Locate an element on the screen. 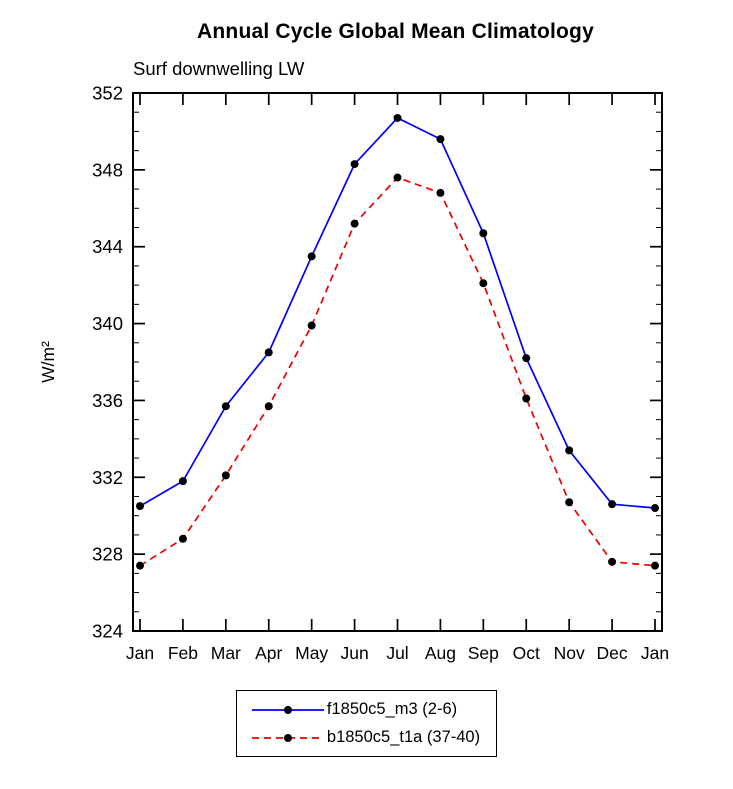  x-tick-label: Feb is located at coordinates (183, 653).